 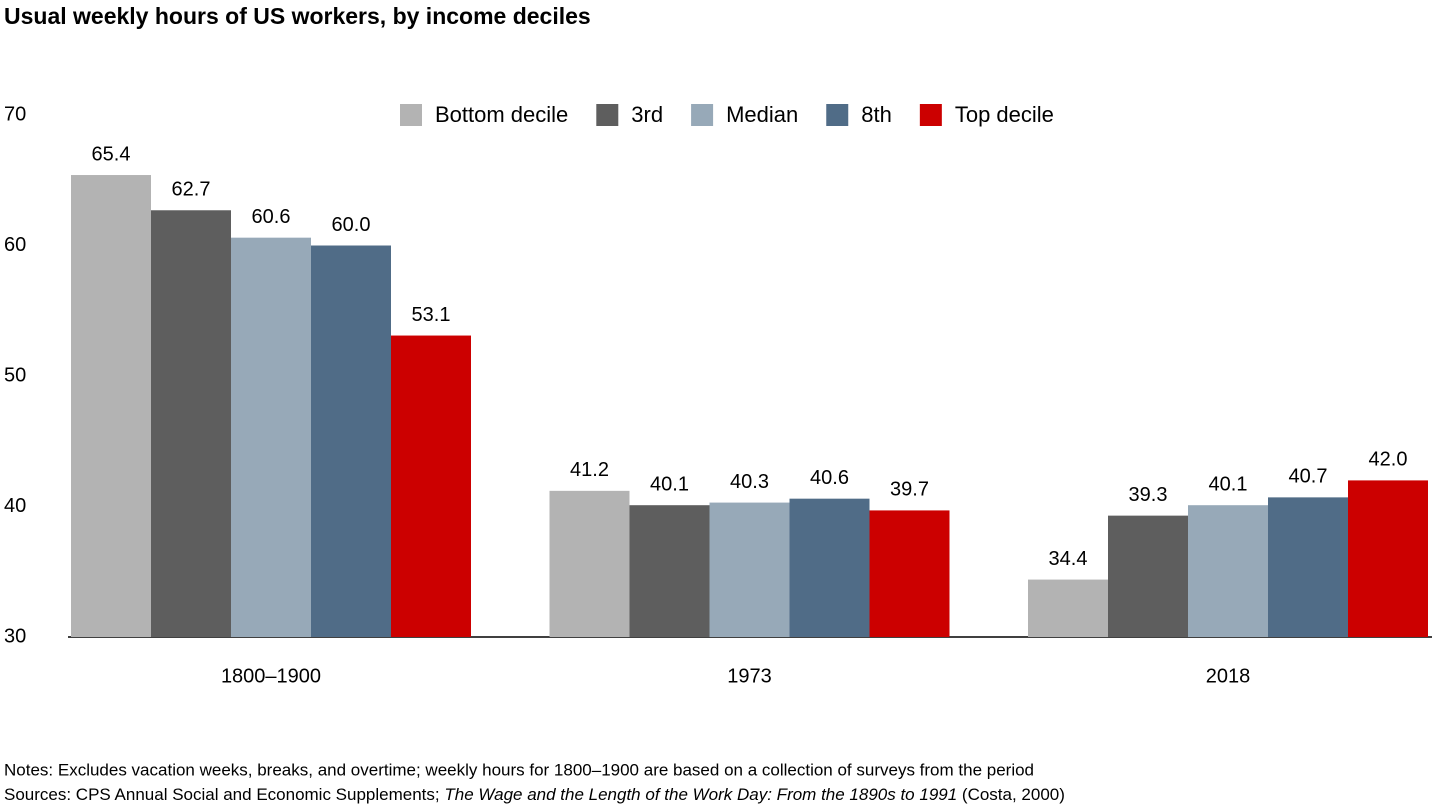 What do you see at coordinates (1388, 460) in the screenshot?
I see `value-label: 42.0` at bounding box center [1388, 460].